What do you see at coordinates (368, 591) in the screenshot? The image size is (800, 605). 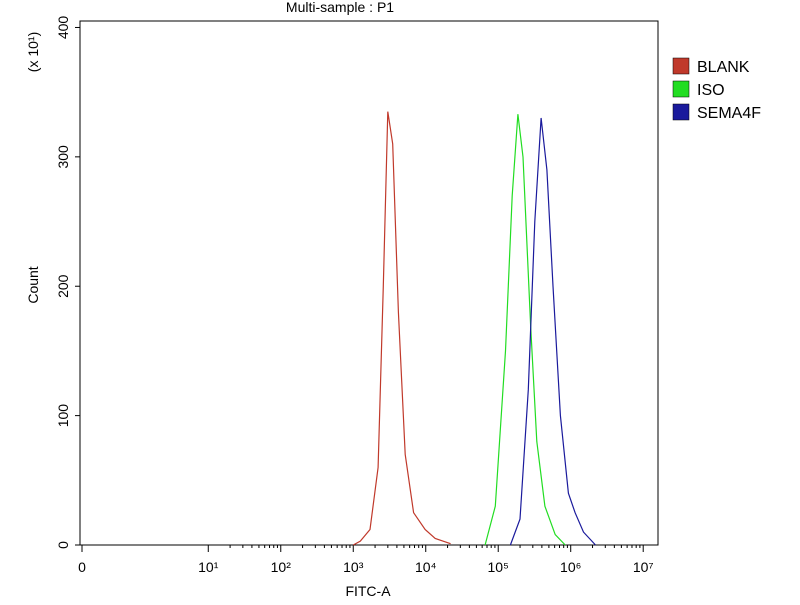 I see `x-axis-label: FITC-A` at bounding box center [368, 591].